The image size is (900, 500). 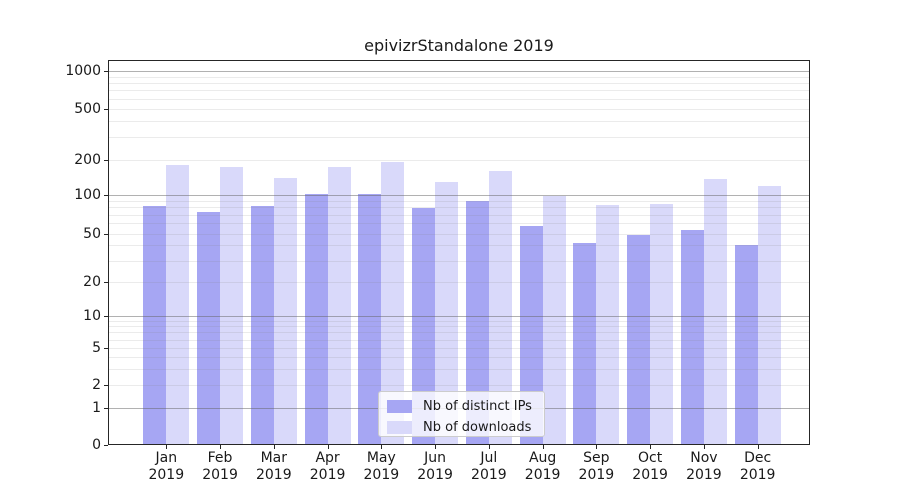 I want to click on y-tick-label-200: 200, so click(x=87, y=160).